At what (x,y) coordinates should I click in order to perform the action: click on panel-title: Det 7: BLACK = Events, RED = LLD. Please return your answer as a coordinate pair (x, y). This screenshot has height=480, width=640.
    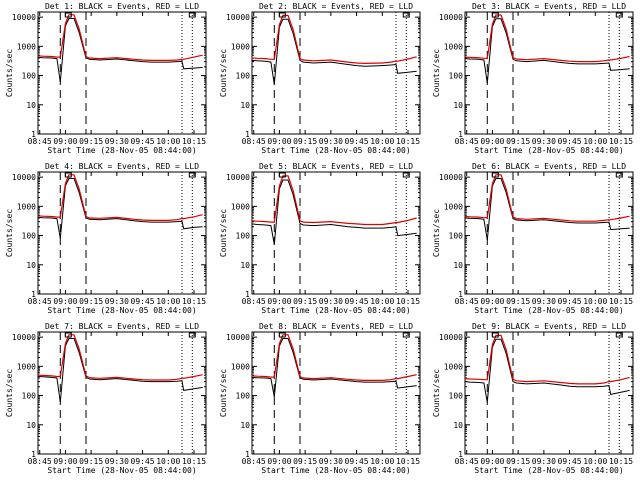
    Looking at the image, I should click on (122, 326).